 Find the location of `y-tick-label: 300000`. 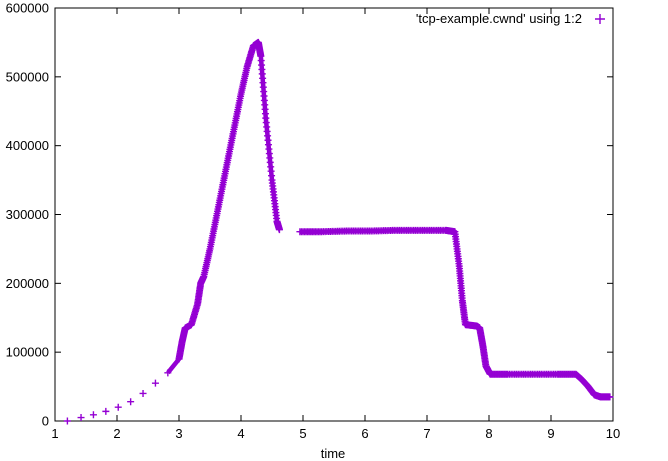

y-tick-label: 300000 is located at coordinates (27, 214).